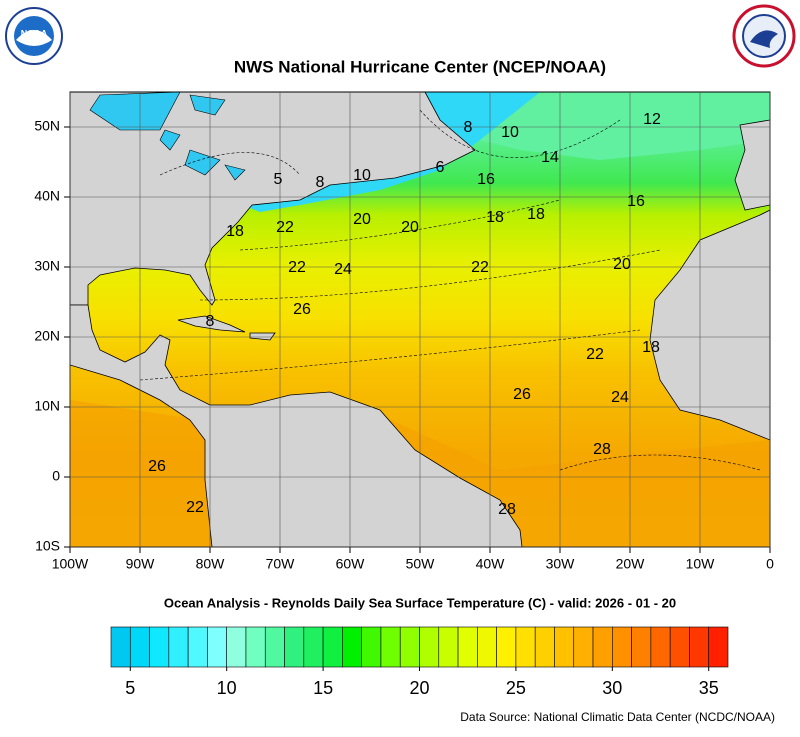  I want to click on x-tick-label: 20W, so click(631, 564).